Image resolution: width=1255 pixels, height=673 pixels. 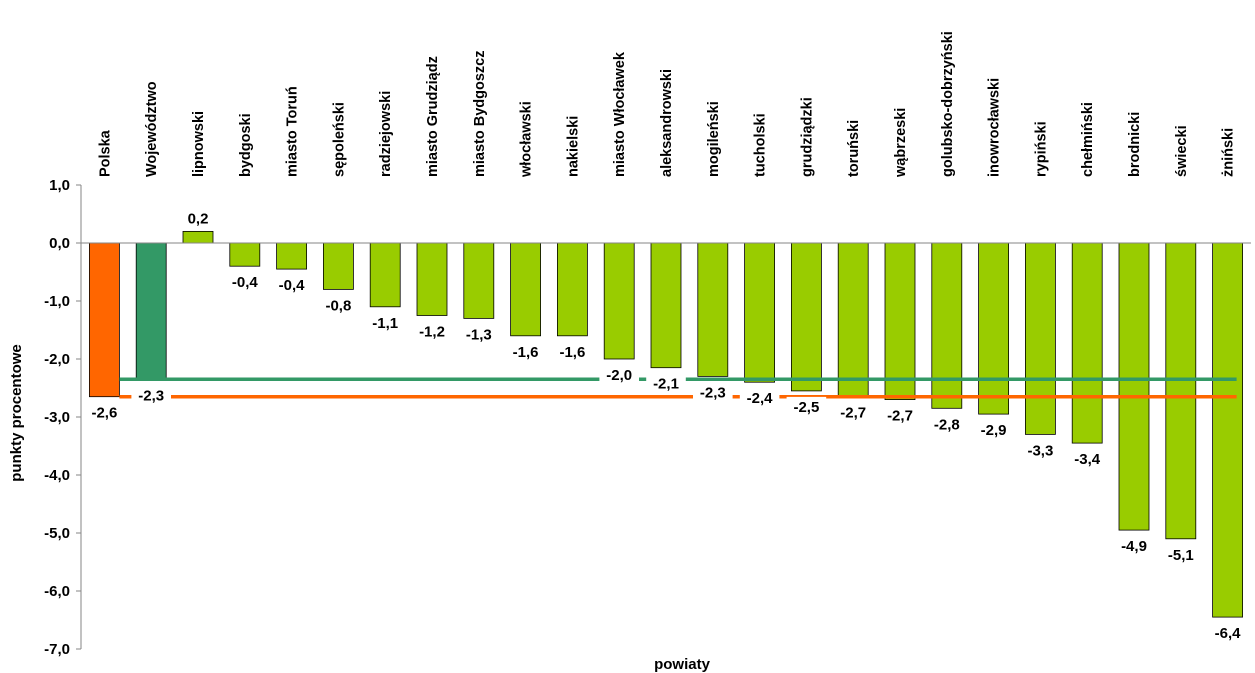 I want to click on data-label: -0,8, so click(x=338, y=305).